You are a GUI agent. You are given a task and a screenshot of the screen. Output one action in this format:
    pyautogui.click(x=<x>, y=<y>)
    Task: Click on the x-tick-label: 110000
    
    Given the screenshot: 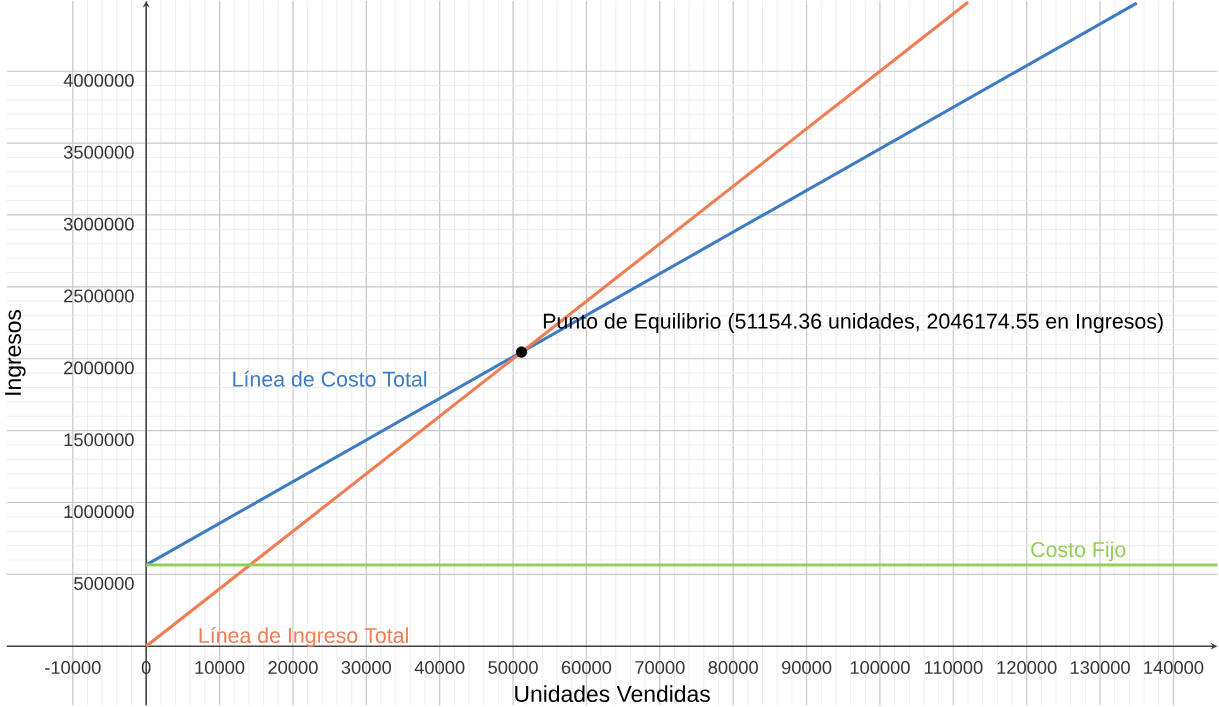 What is the action you would take?
    pyautogui.click(x=953, y=667)
    